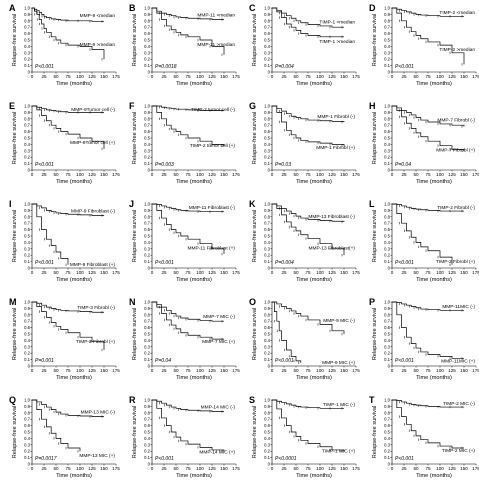 The image size is (479, 492). I want to click on series-label: MMP-11 Fibroblast (+), so click(212, 249).